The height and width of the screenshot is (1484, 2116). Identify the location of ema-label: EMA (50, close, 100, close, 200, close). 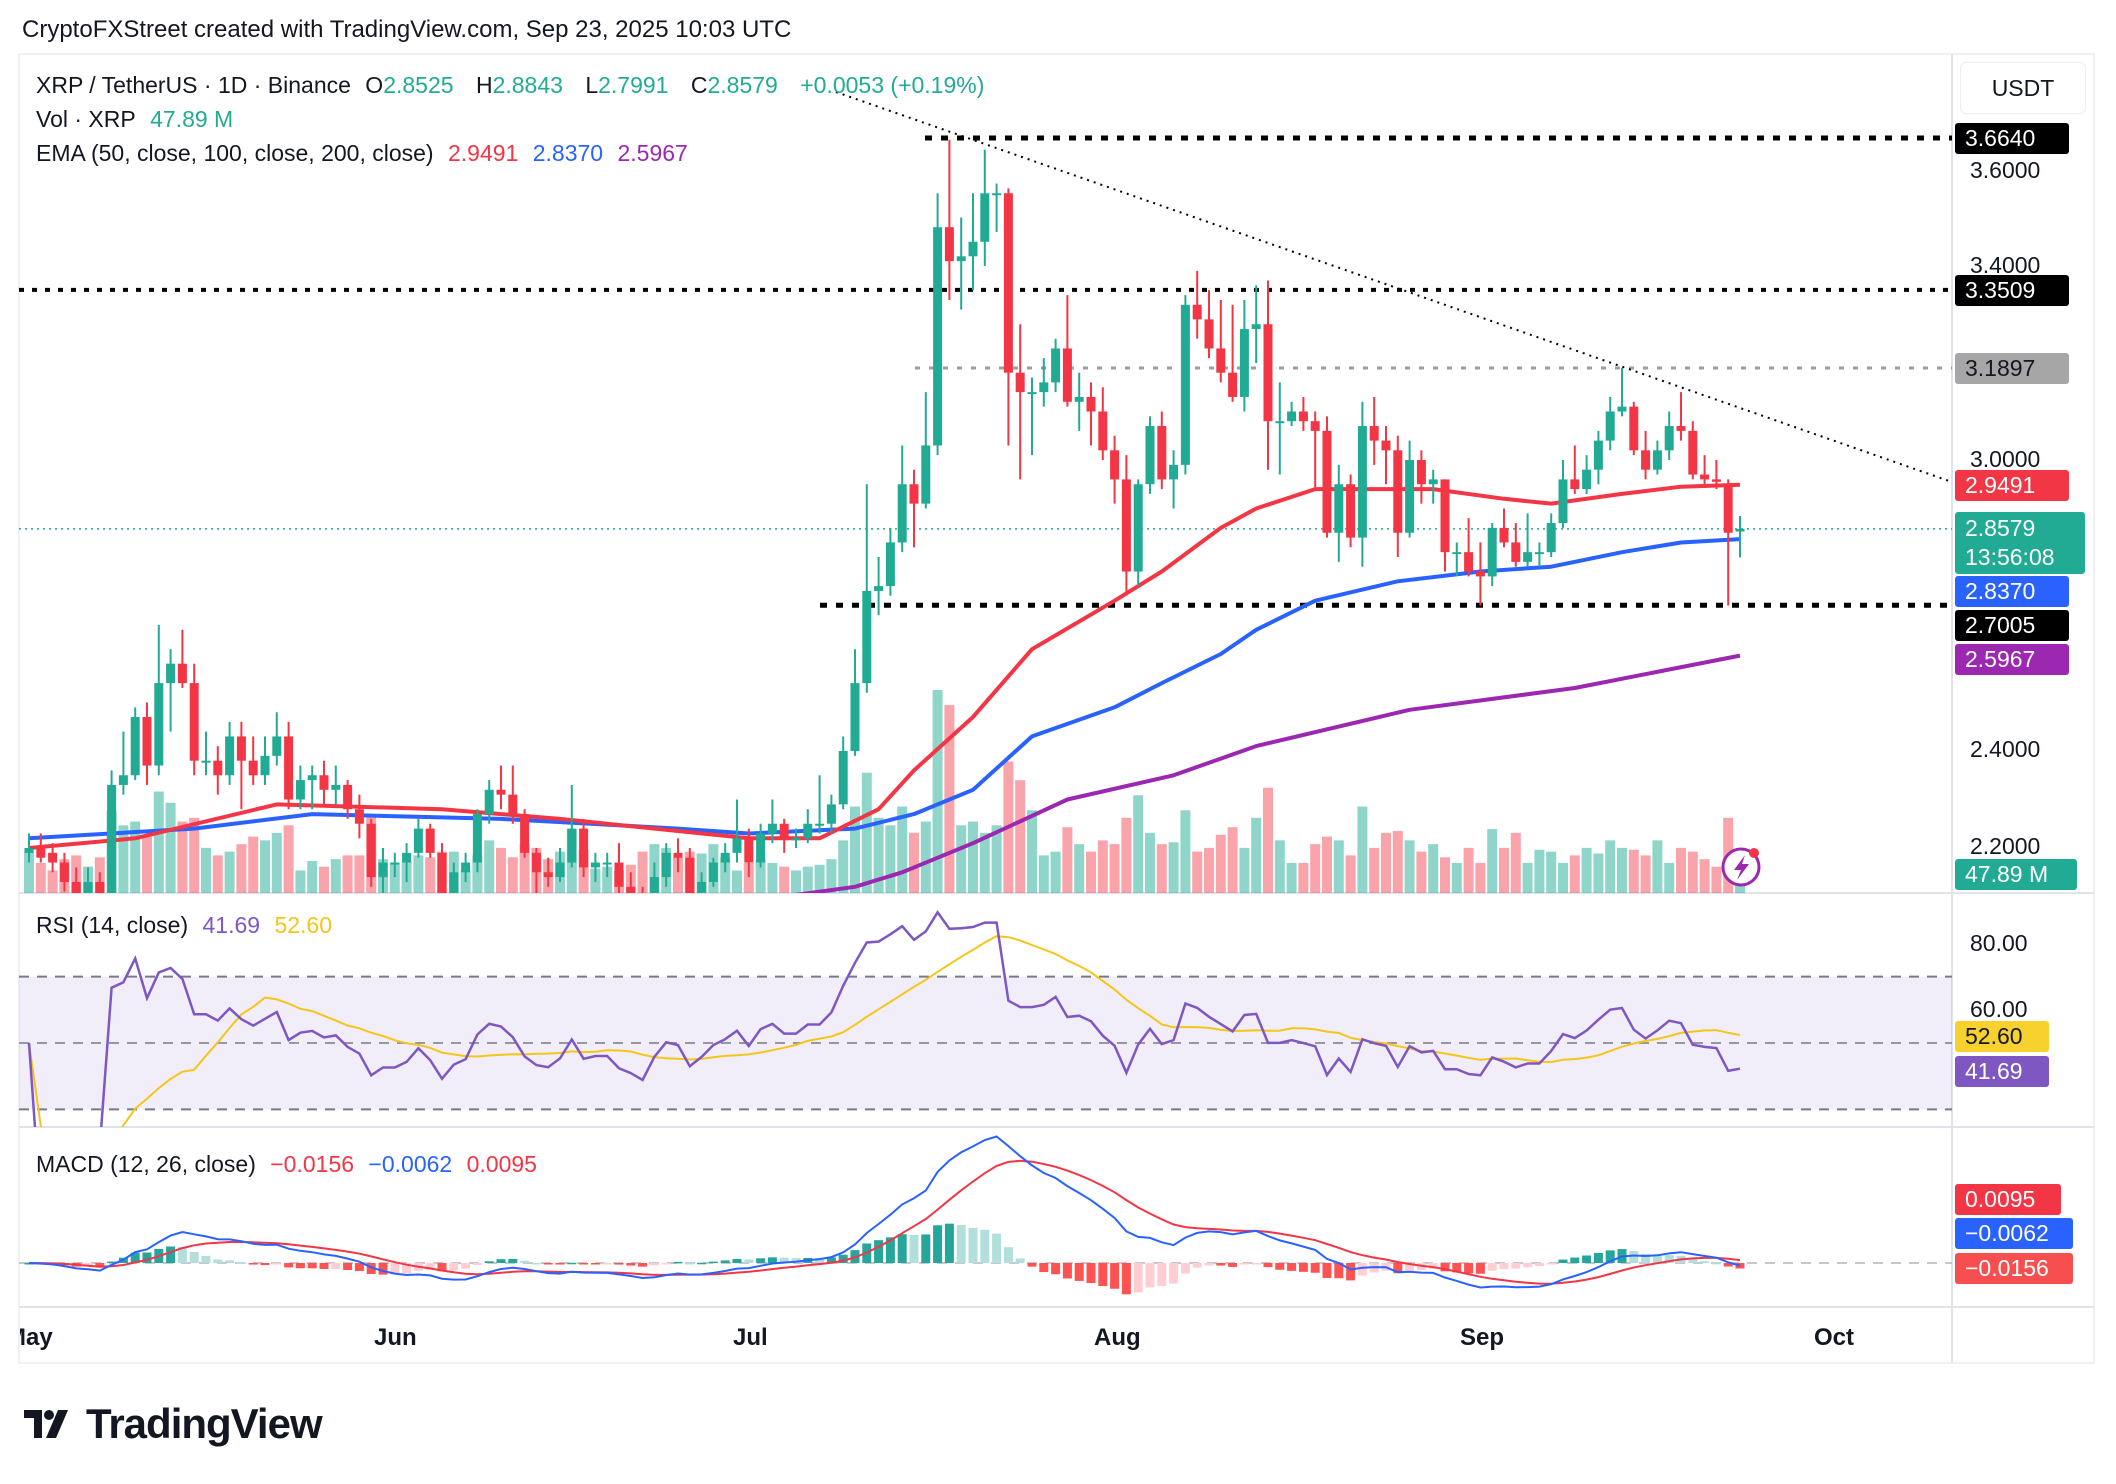
(235, 153).